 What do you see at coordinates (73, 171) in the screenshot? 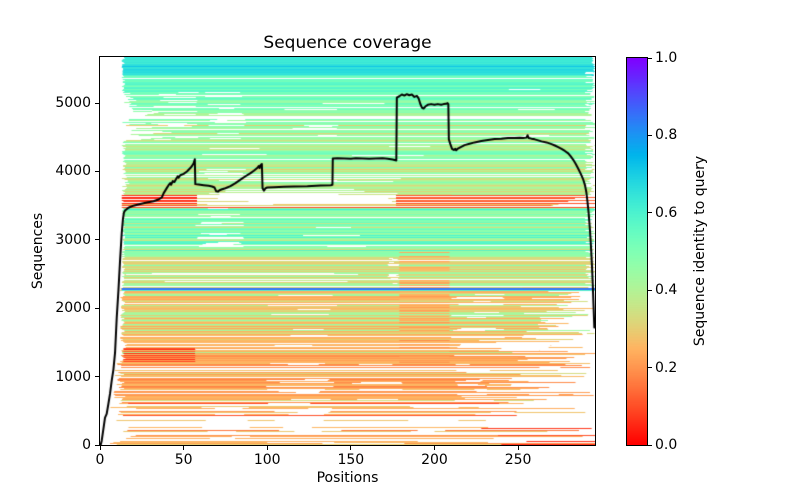
I see `y-tick-label: 4000` at bounding box center [73, 171].